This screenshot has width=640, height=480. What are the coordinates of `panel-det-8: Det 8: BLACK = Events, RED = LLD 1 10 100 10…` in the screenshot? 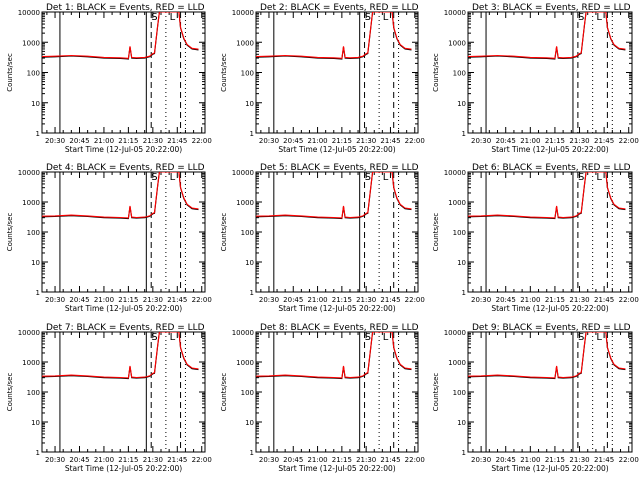 It's located at (322, 398).